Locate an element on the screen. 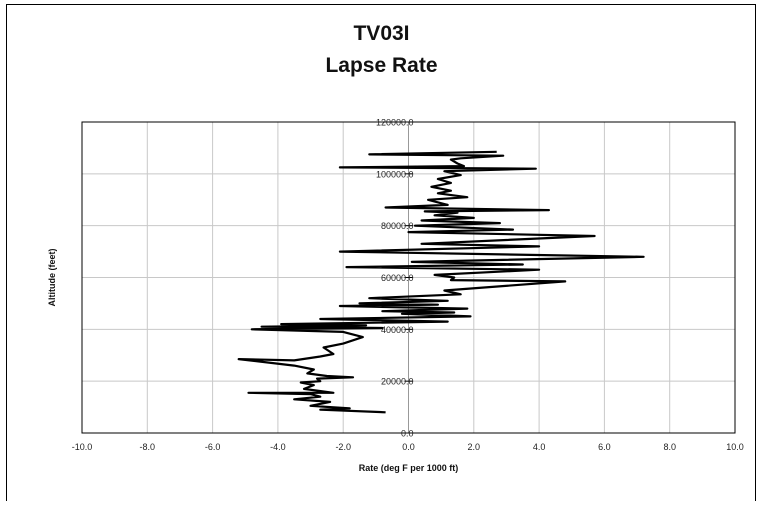  x-tick-label: -8.0 is located at coordinates (148, 447).